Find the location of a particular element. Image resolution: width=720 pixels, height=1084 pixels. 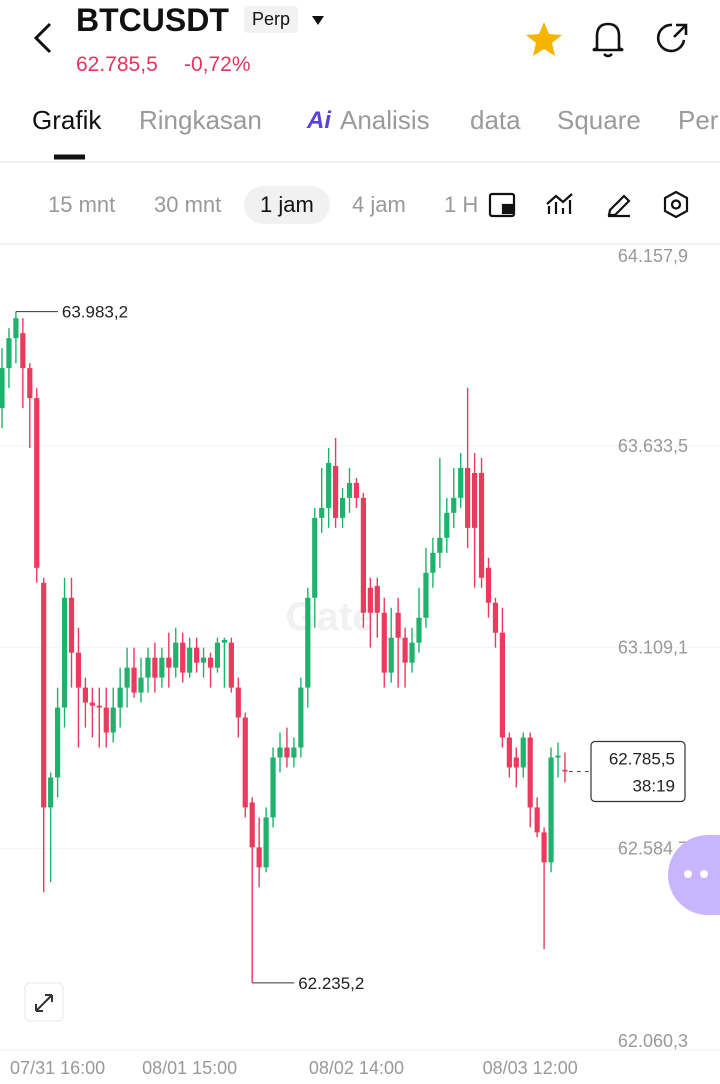

indicator-button is located at coordinates (559, 203).